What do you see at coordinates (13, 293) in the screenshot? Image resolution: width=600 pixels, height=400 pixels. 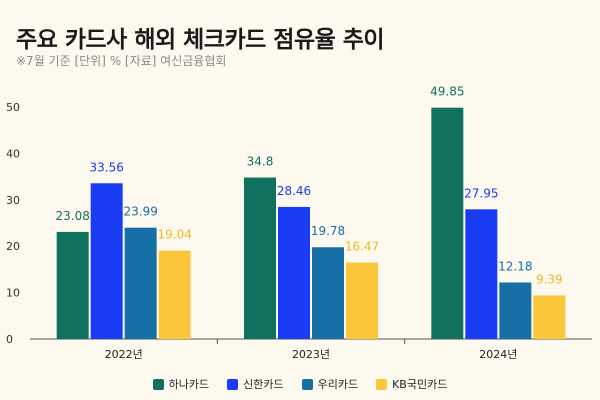 I see `y-tick-label: 10` at bounding box center [13, 293].